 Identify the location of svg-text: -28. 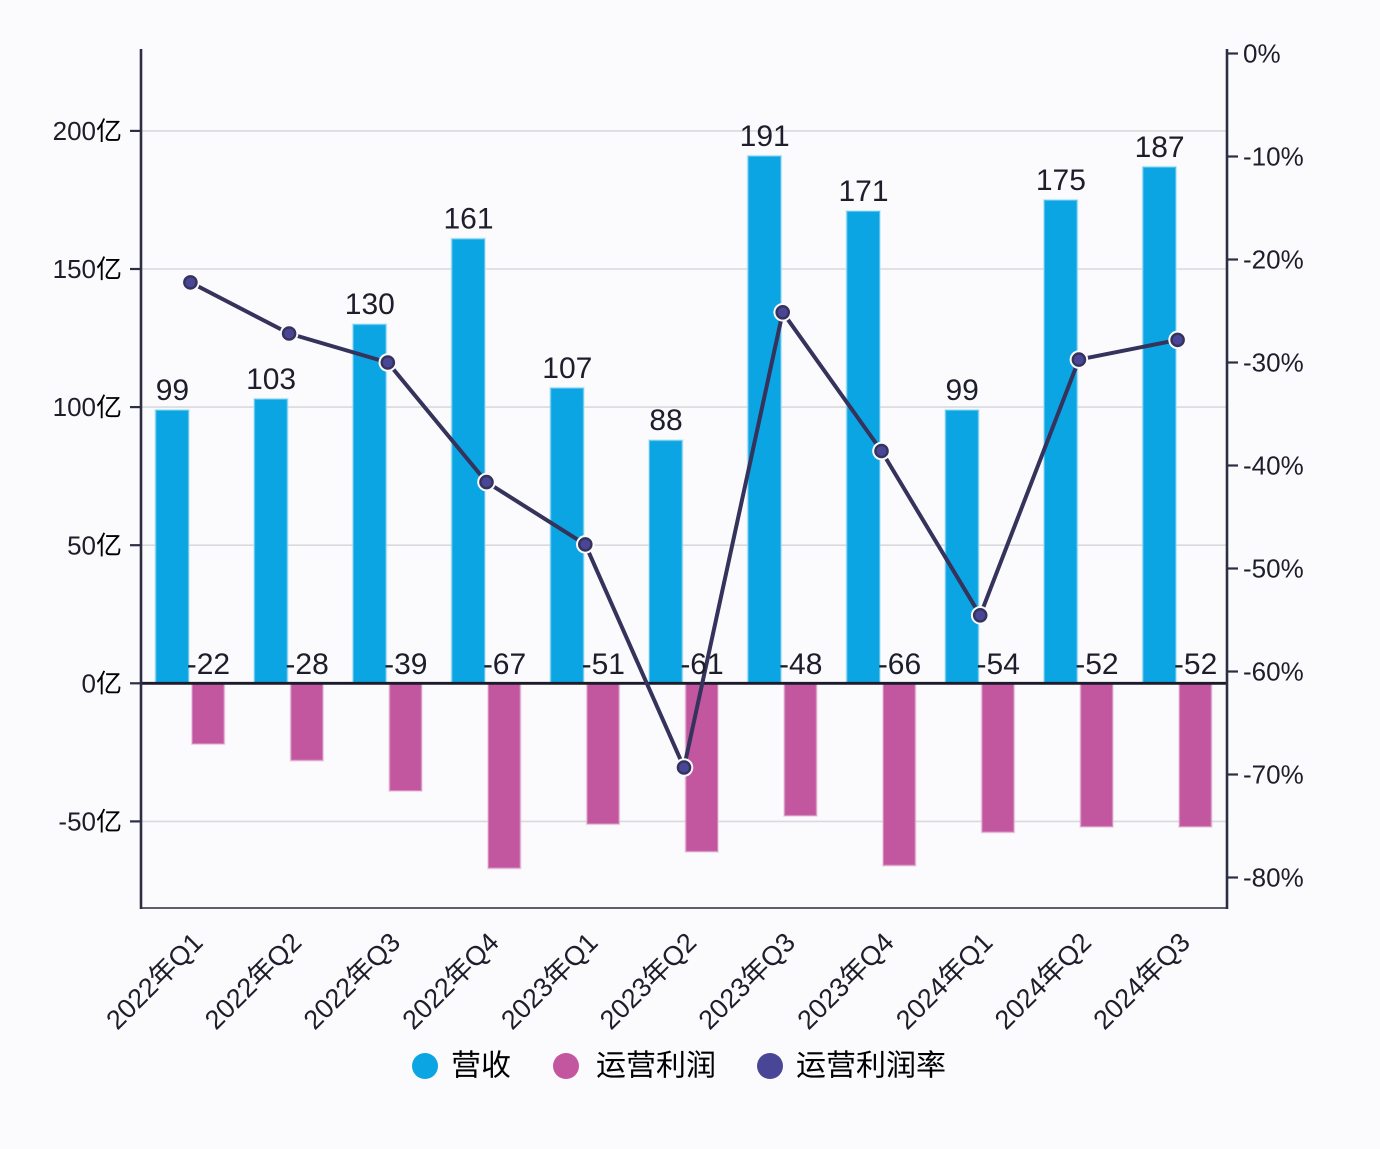
(306, 664).